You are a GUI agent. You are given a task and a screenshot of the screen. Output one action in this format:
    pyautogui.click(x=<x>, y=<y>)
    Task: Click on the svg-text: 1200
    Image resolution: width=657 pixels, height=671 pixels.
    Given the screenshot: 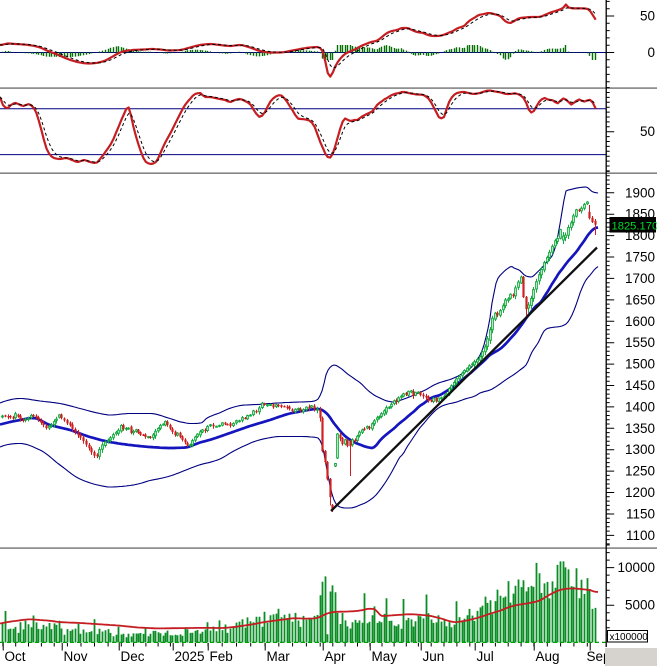 What is the action you would take?
    pyautogui.click(x=640, y=492)
    